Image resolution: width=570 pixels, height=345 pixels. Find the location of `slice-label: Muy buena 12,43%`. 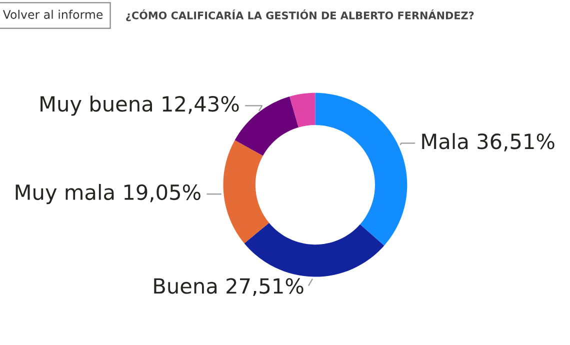

slice-label: Muy buena 12,43% is located at coordinates (139, 106).